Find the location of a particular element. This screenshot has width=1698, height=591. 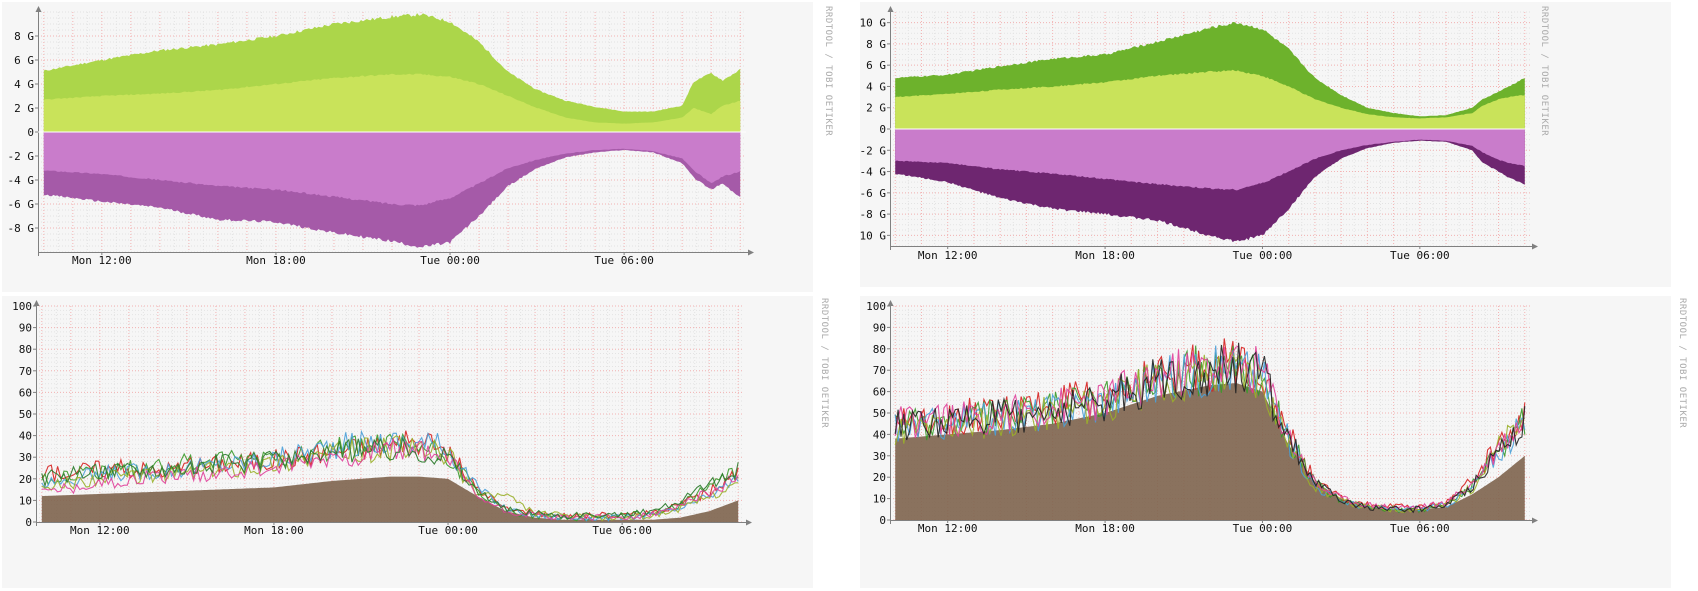

y-tick-label: -10 G is located at coordinates (873, 235).